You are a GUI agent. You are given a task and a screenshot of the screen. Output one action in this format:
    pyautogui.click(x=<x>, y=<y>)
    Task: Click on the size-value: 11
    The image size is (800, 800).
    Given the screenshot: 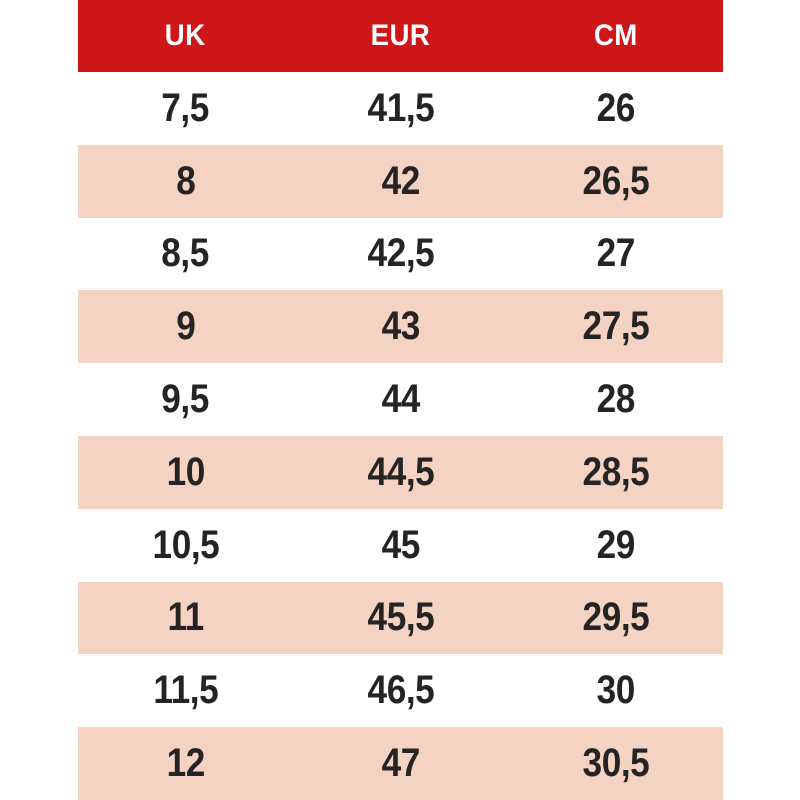 What is the action you would take?
    pyautogui.click(x=185, y=617)
    